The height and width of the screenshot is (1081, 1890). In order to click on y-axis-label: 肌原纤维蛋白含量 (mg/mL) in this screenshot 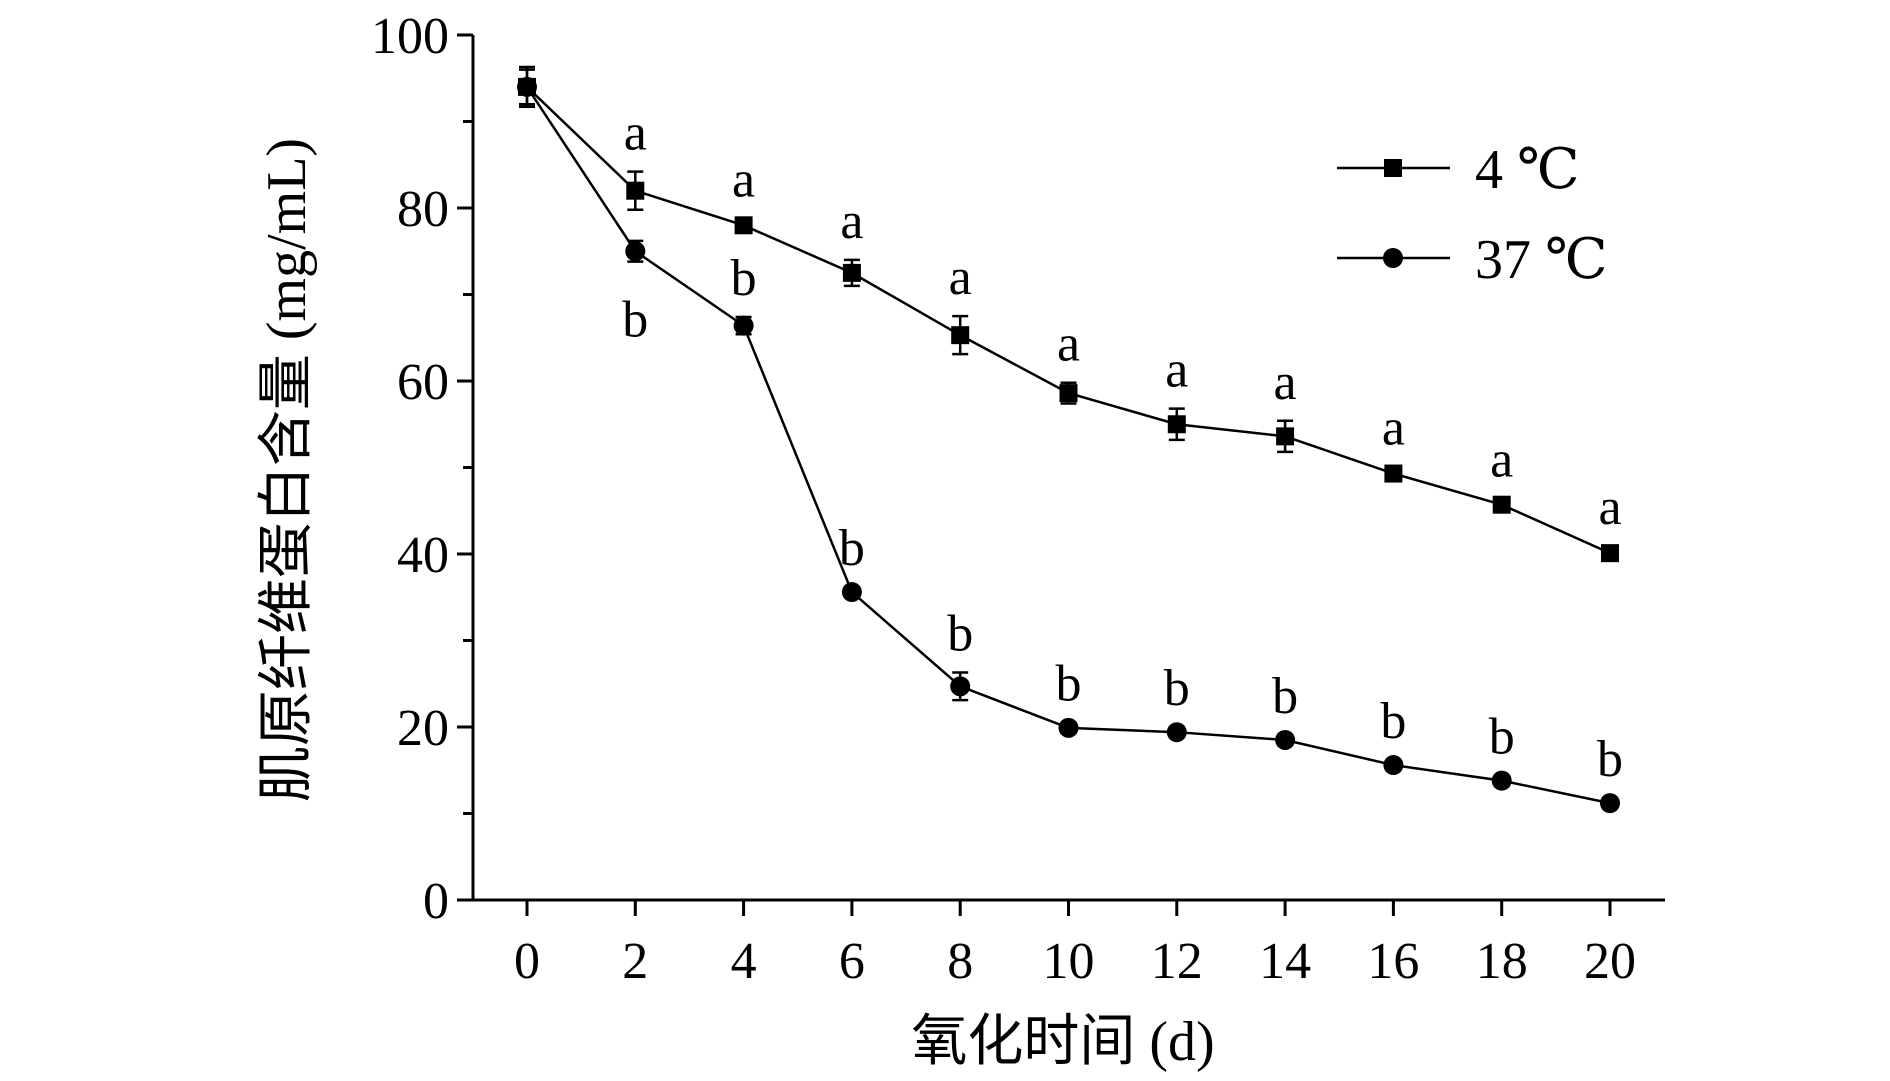, I will do `click(287, 470)`.